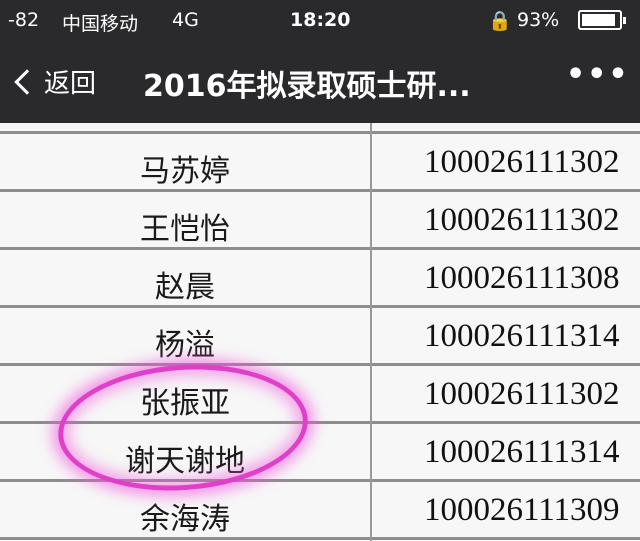 The width and height of the screenshot is (640, 541). What do you see at coordinates (320, 538) in the screenshot?
I see `table-bottom-border` at bounding box center [320, 538].